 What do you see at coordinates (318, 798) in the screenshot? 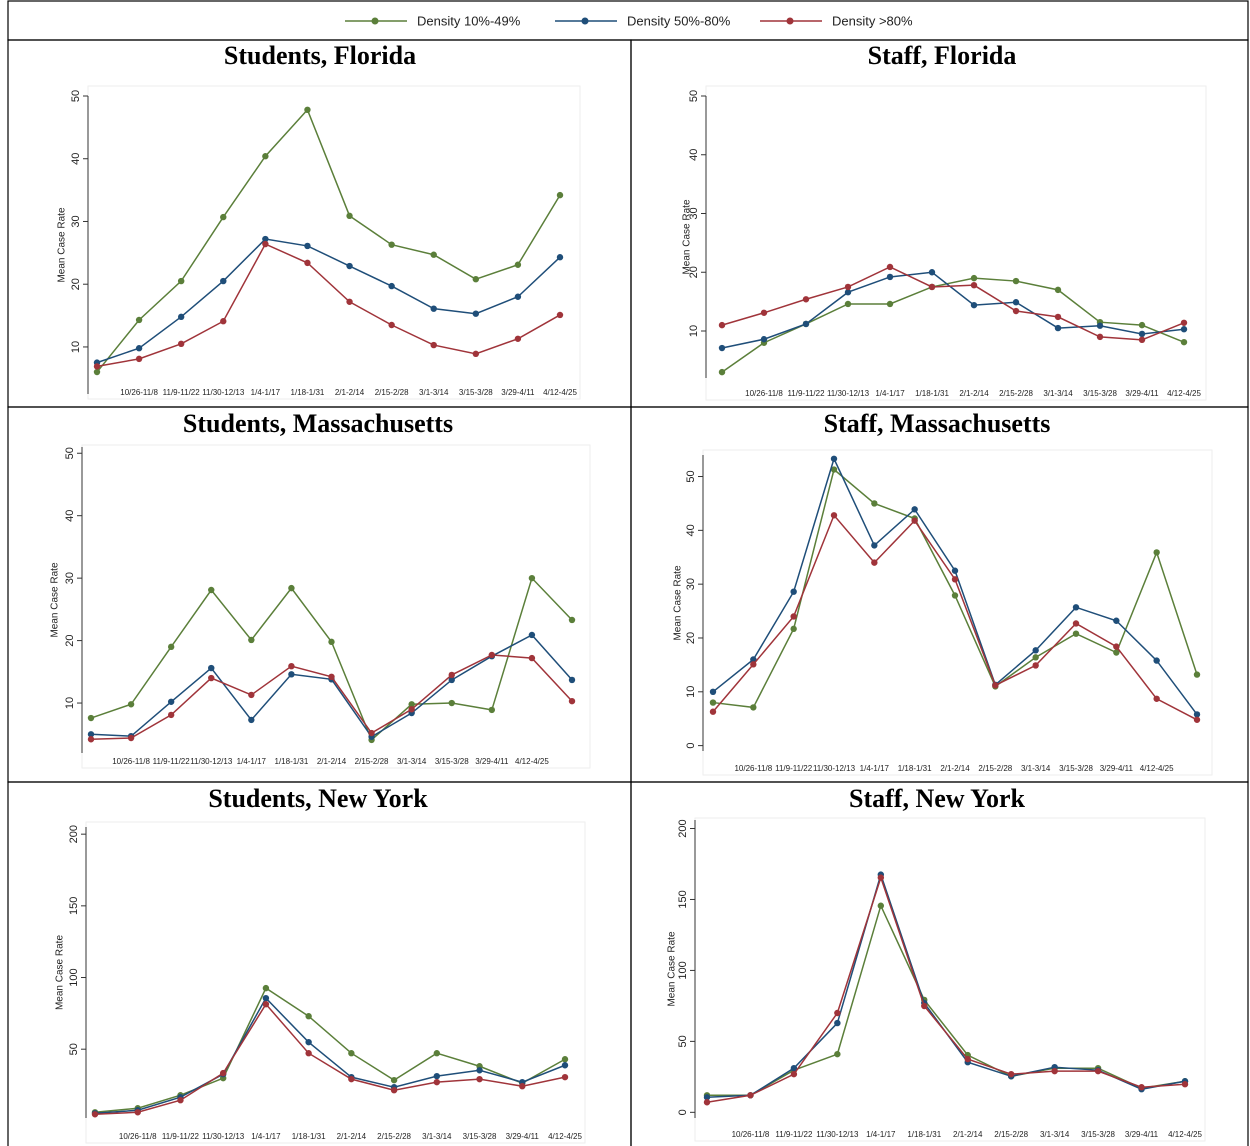
I see `chart-title: Students, New York` at bounding box center [318, 798].